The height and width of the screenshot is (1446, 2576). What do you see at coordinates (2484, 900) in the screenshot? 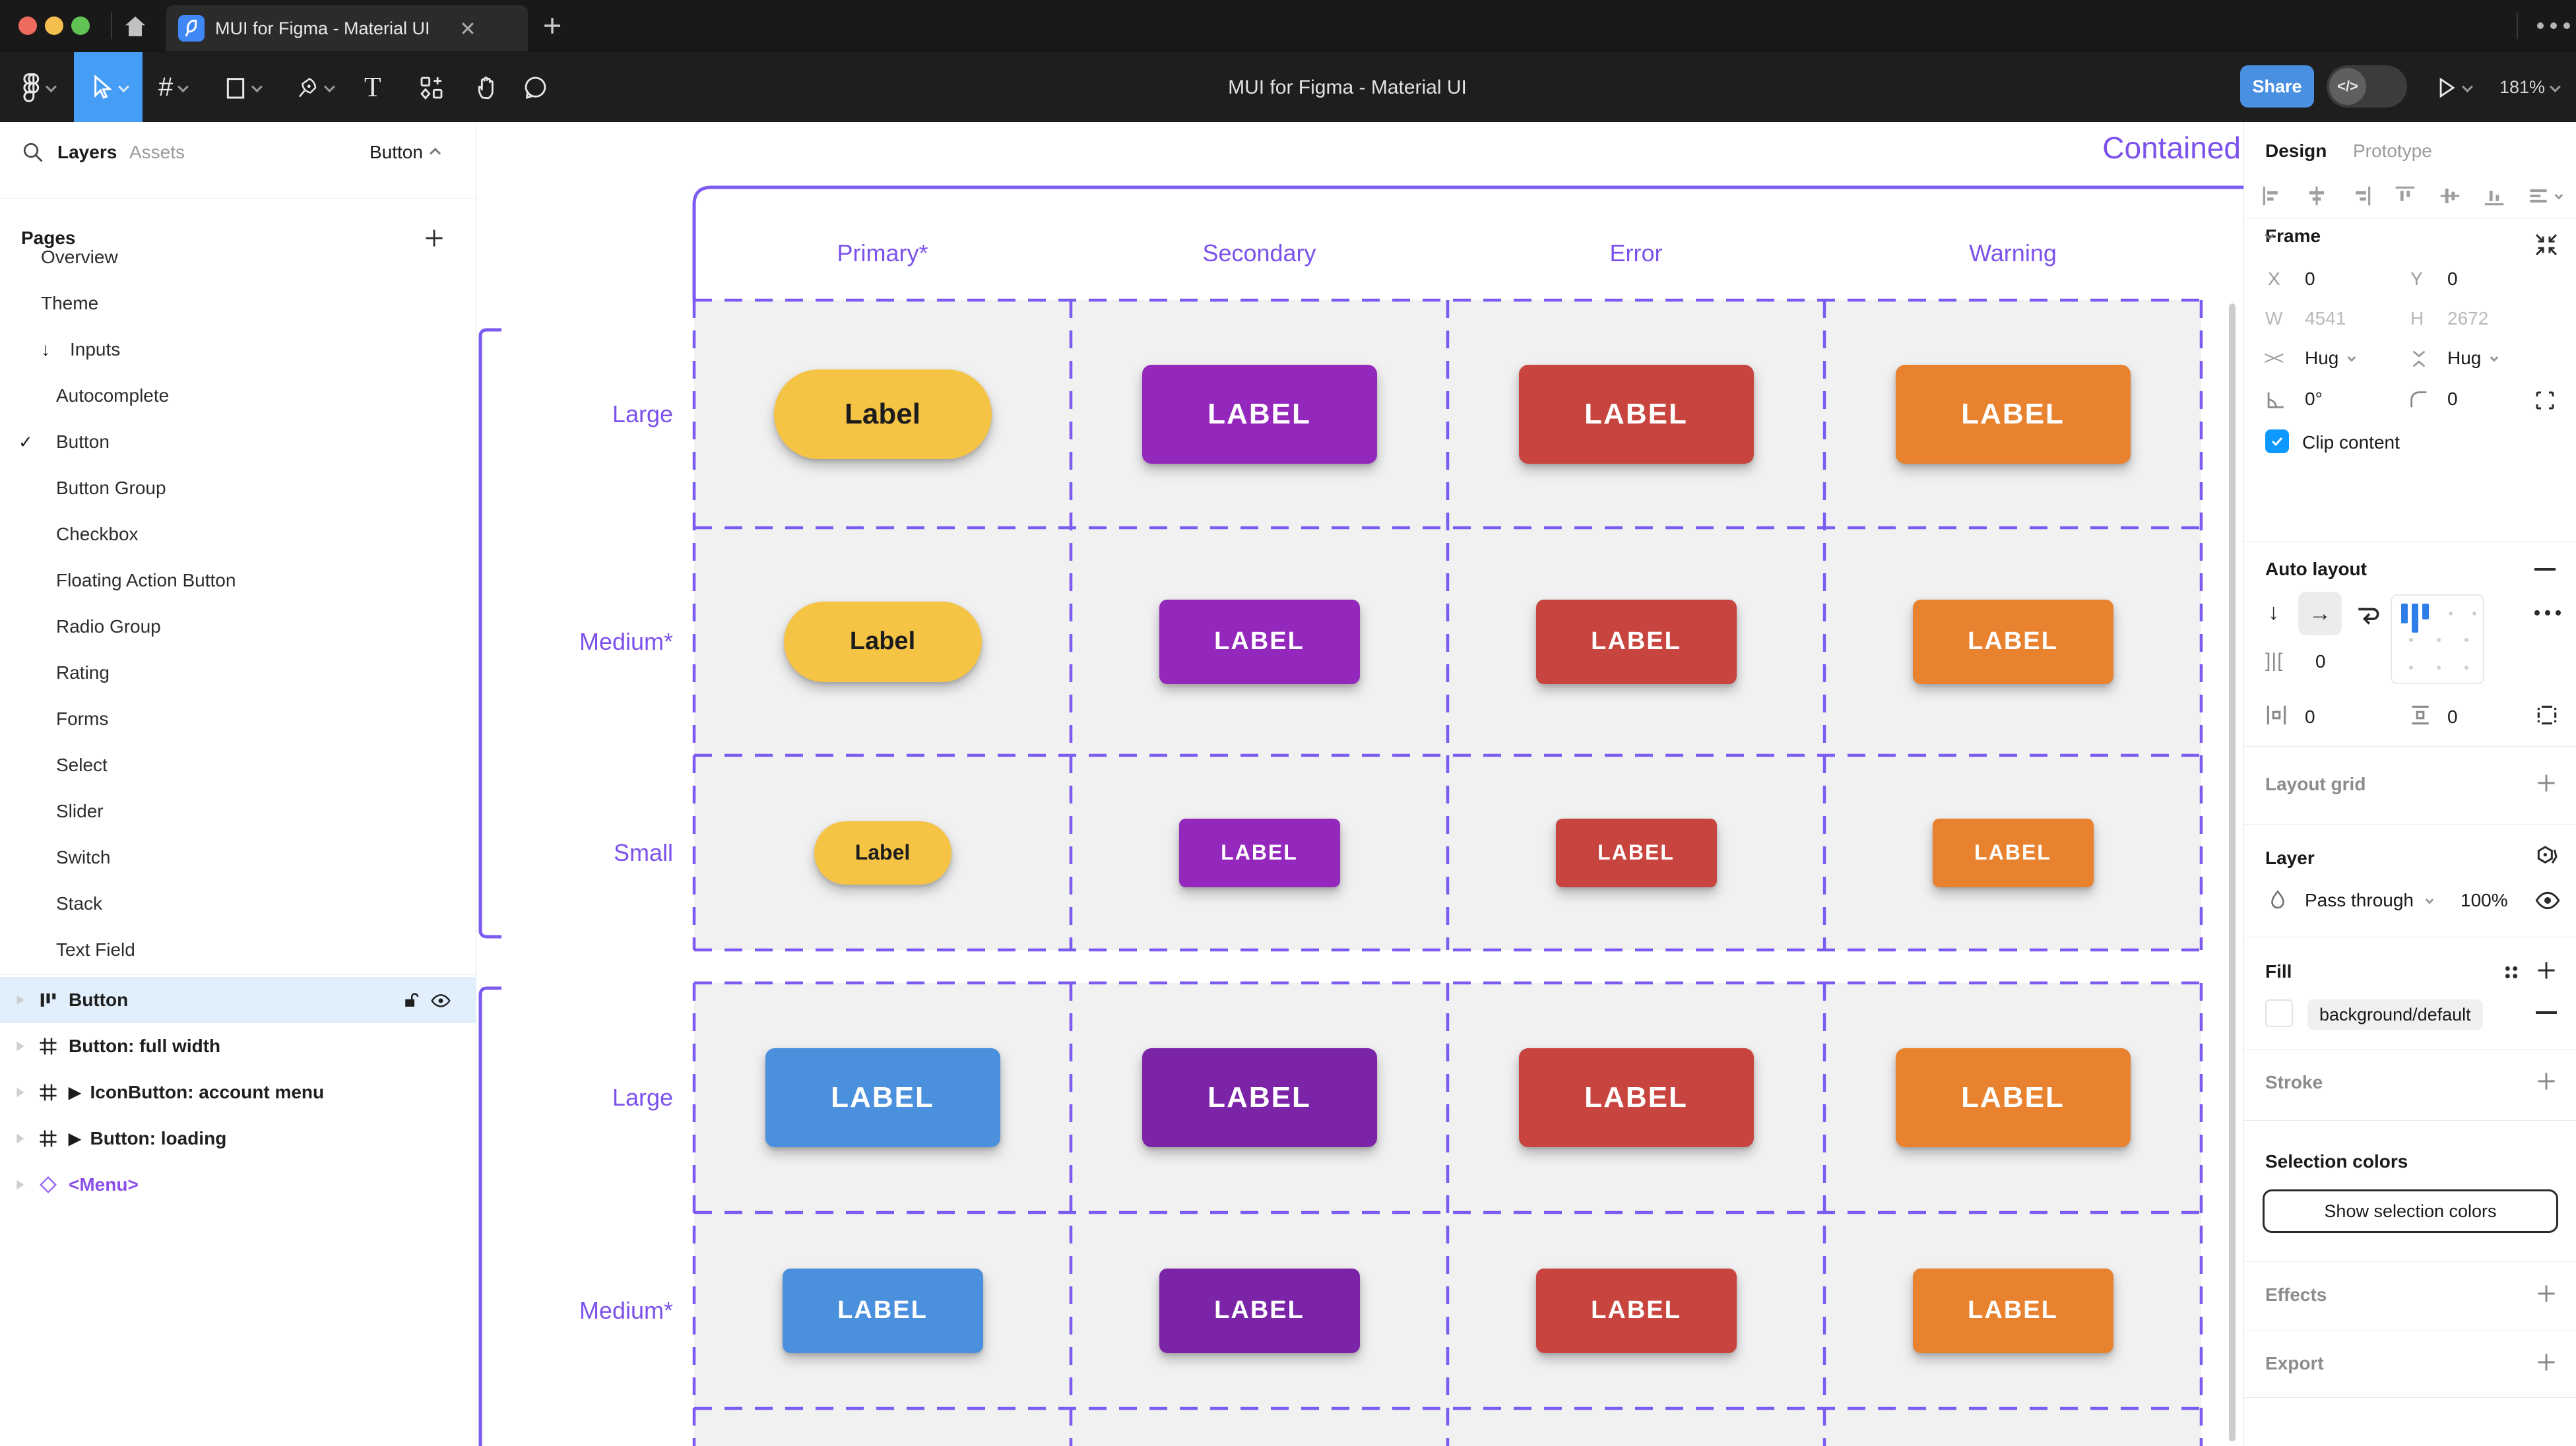
I see `opacity-value: 100%` at bounding box center [2484, 900].